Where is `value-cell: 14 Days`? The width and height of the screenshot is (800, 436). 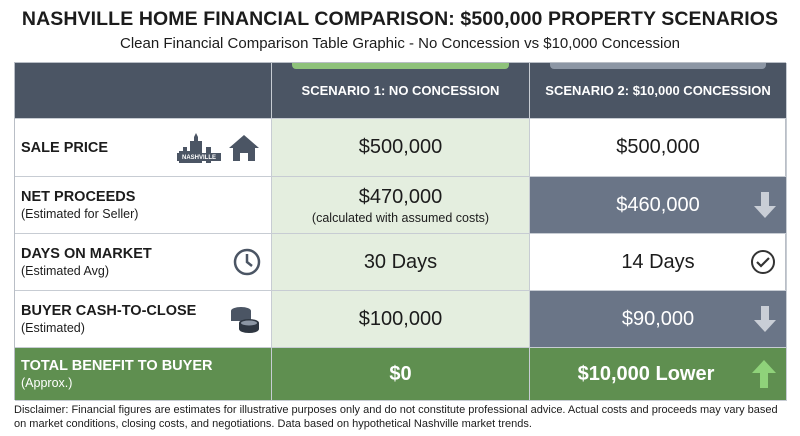
value-cell: 14 Days is located at coordinates (658, 262).